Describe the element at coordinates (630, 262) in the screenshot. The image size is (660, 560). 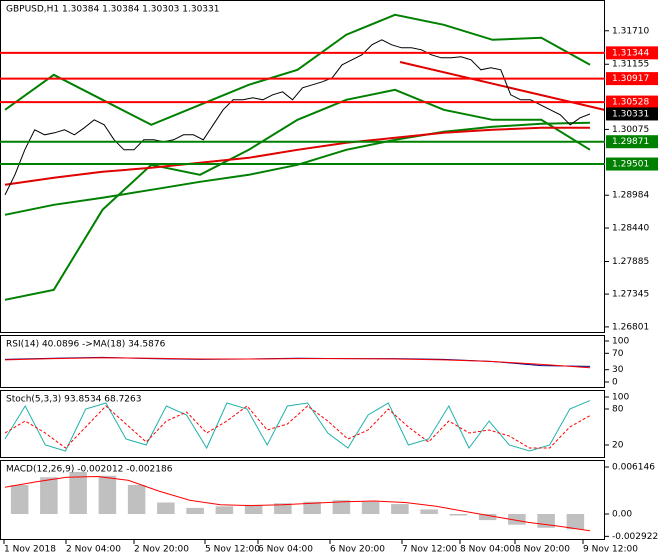
I see `y-tick-label: 1.27885` at that location.